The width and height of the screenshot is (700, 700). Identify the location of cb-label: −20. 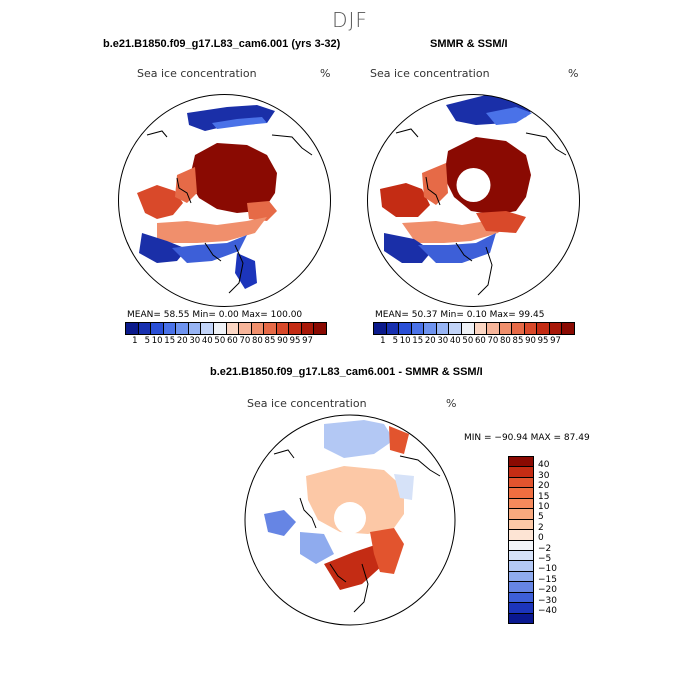
(547, 590).